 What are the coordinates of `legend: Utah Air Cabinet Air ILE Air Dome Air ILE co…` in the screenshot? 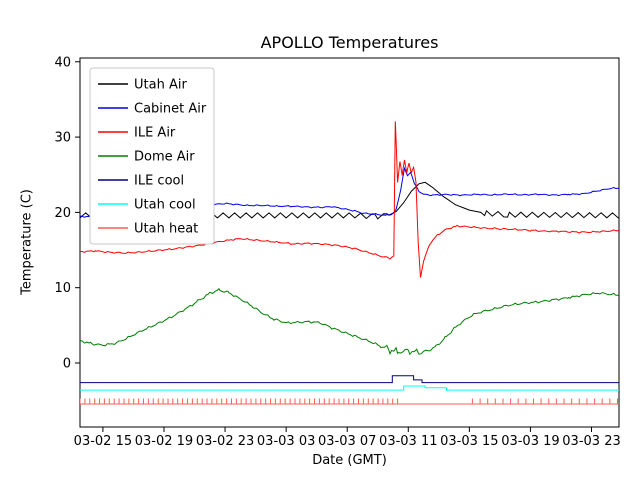 It's located at (152, 156).